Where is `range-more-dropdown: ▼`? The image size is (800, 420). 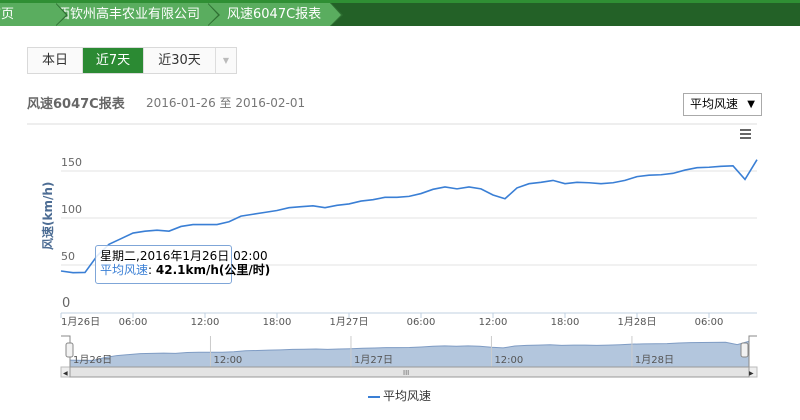 range-more-dropdown: ▼ is located at coordinates (226, 60).